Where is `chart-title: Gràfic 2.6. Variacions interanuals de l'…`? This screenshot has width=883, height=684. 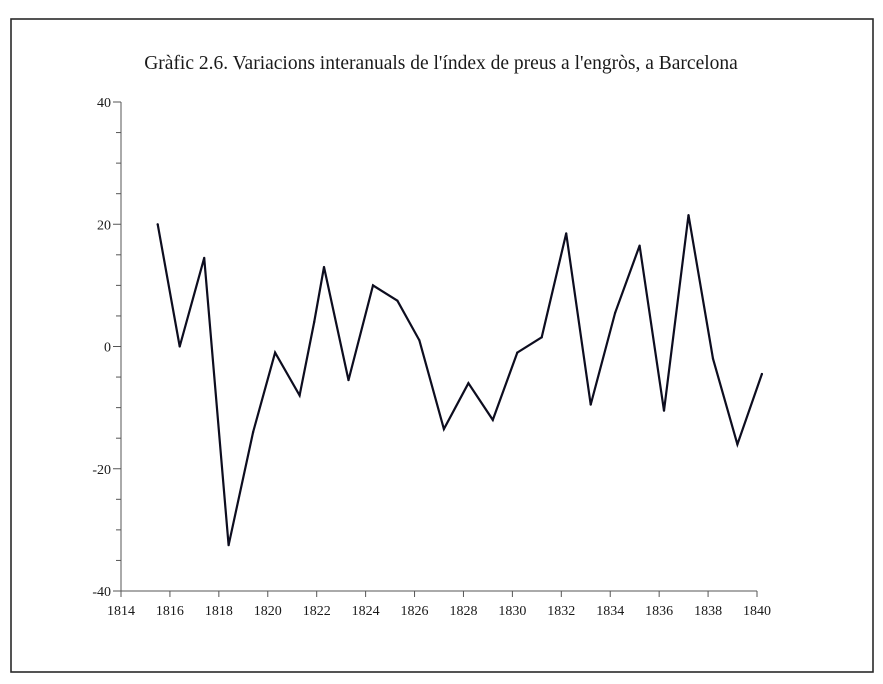
chart-title: Gràfic 2.6. Variacions interanuals de l'… is located at coordinates (441, 63).